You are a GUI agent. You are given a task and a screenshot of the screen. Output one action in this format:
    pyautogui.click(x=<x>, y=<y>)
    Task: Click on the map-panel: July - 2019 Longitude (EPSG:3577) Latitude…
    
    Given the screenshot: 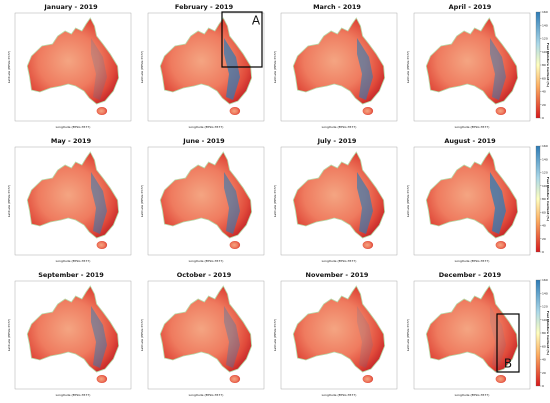 What is the action you would take?
    pyautogui.click(x=335, y=200)
    